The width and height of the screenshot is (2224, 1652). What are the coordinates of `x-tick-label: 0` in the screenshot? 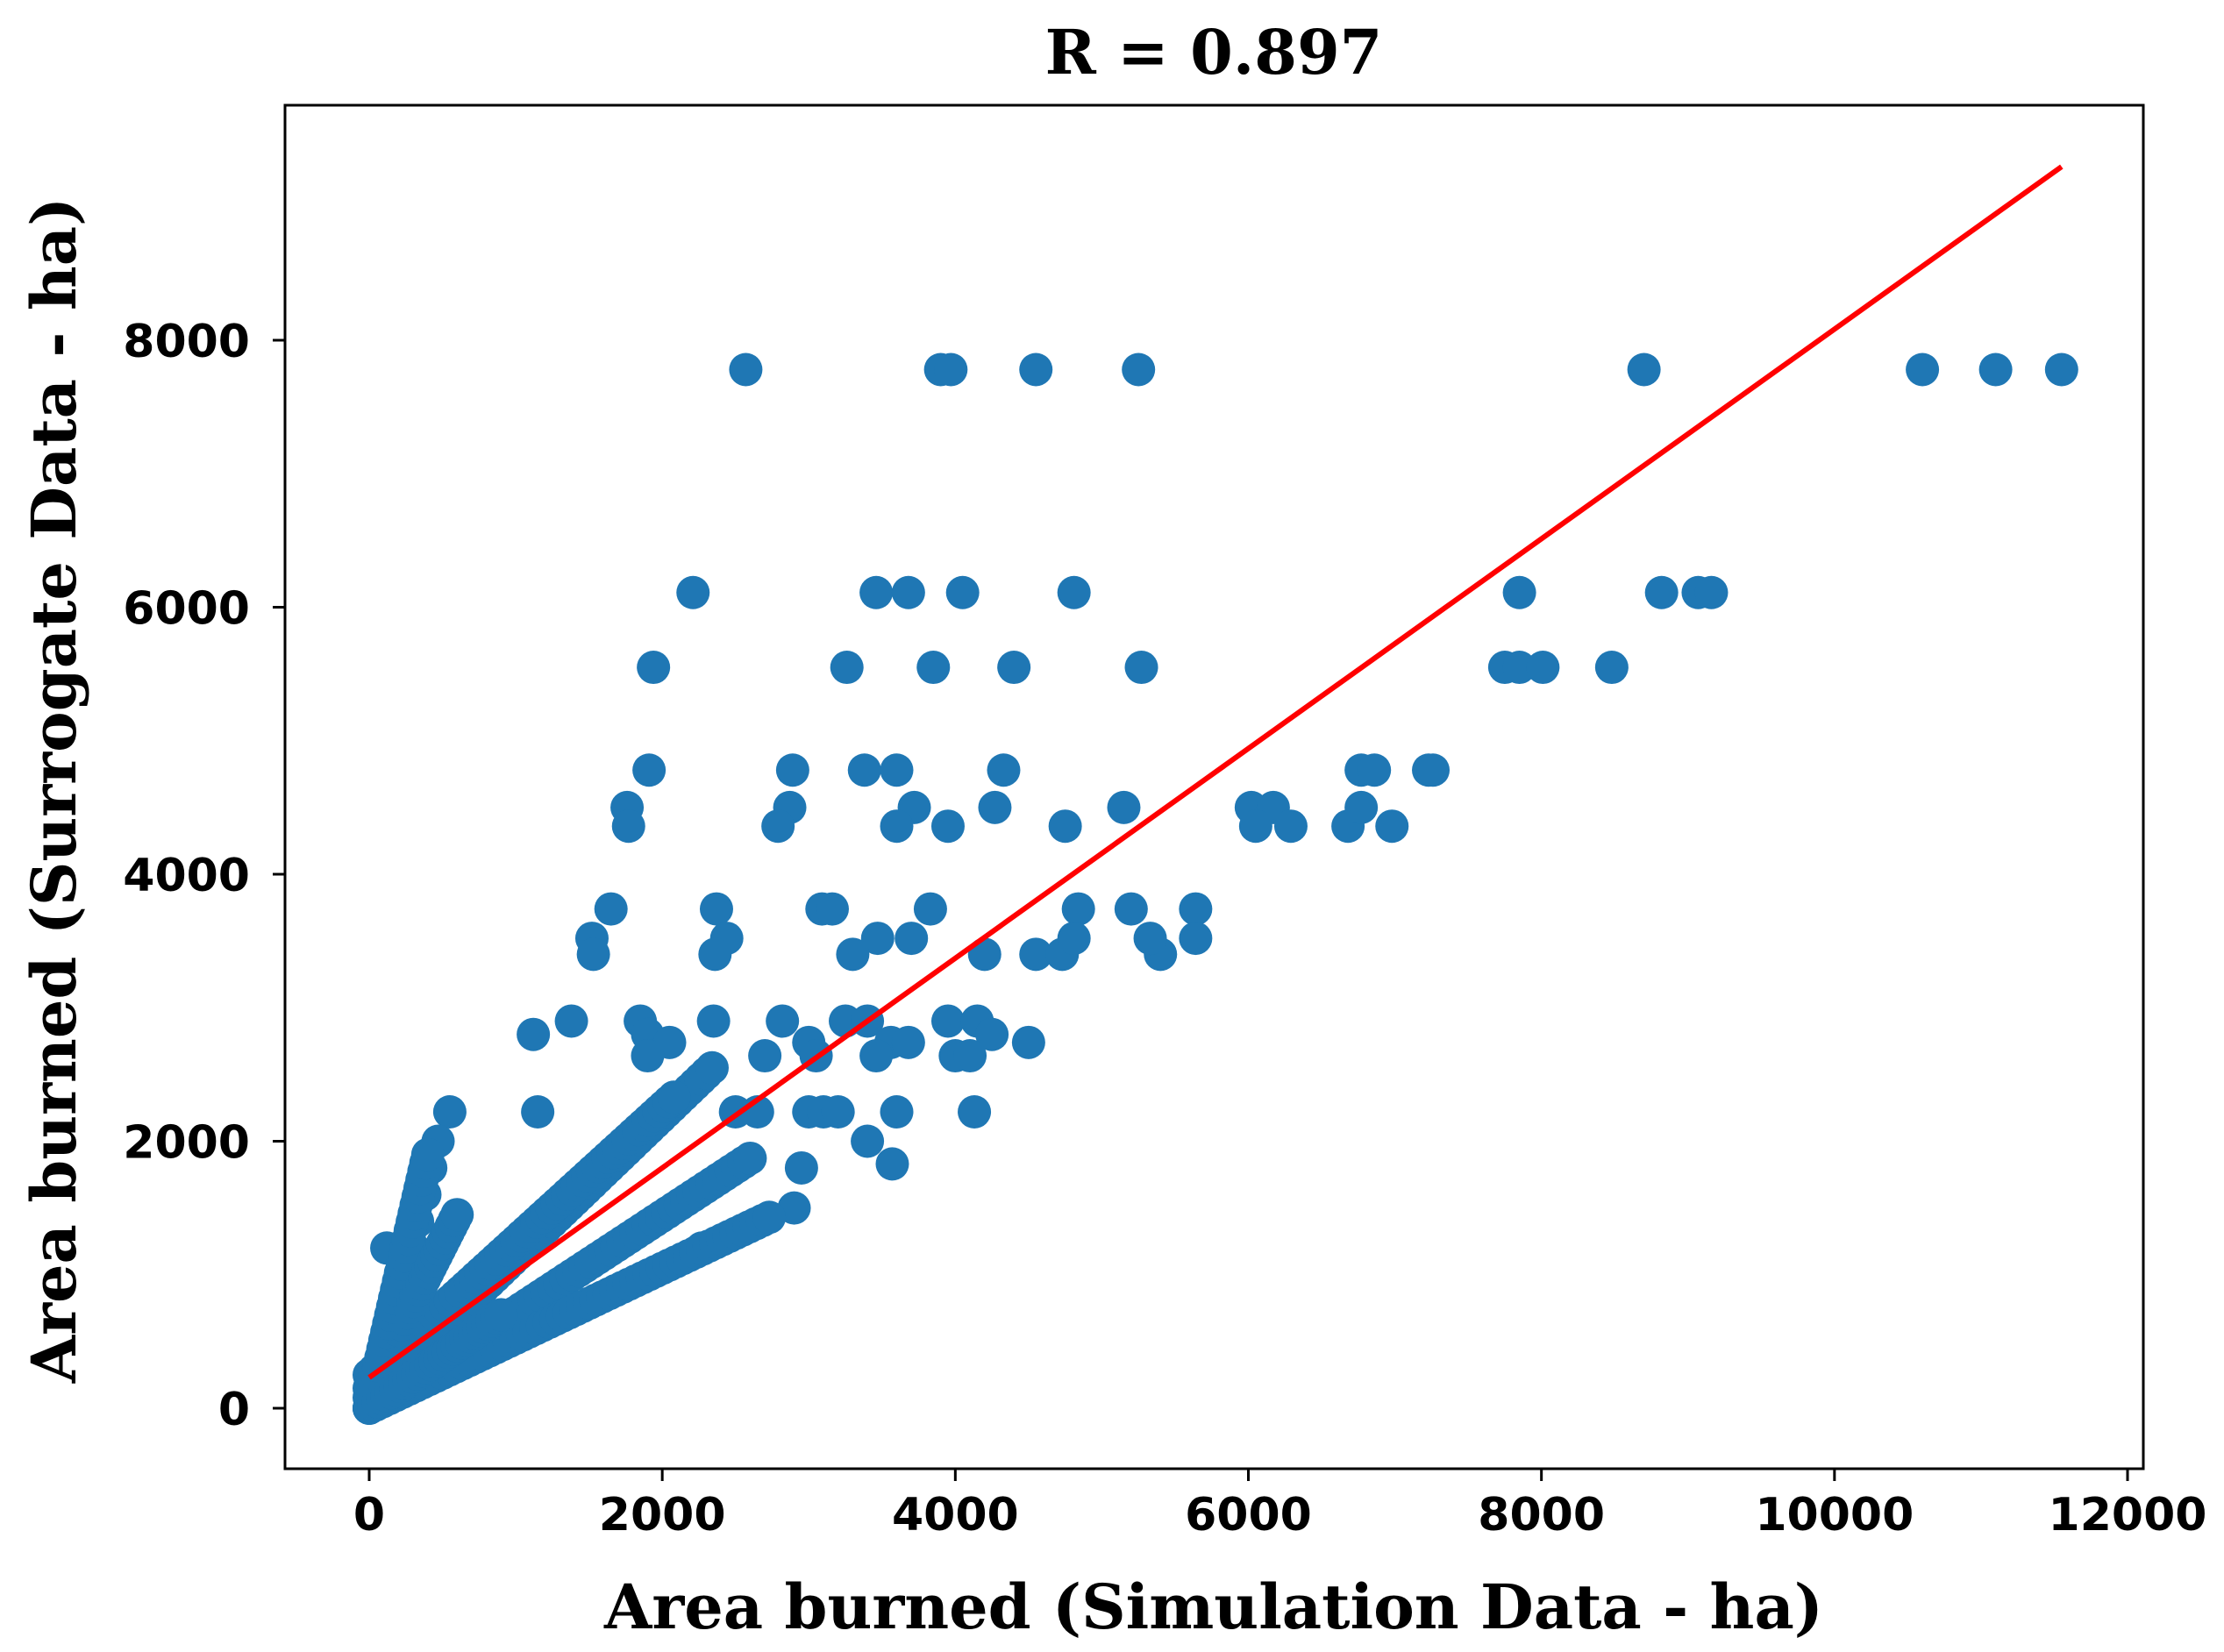 It's located at (369, 1515).